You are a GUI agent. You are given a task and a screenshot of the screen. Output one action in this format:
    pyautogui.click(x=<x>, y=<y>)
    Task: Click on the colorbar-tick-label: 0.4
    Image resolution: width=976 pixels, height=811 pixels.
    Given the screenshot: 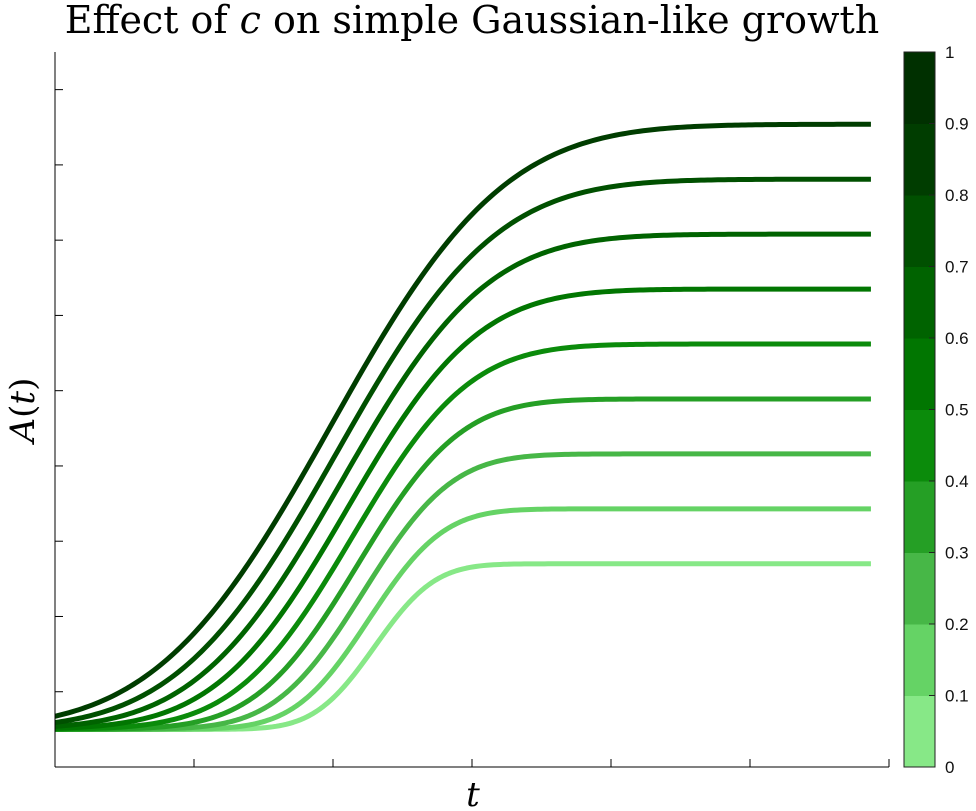 What is the action you would take?
    pyautogui.click(x=957, y=481)
    